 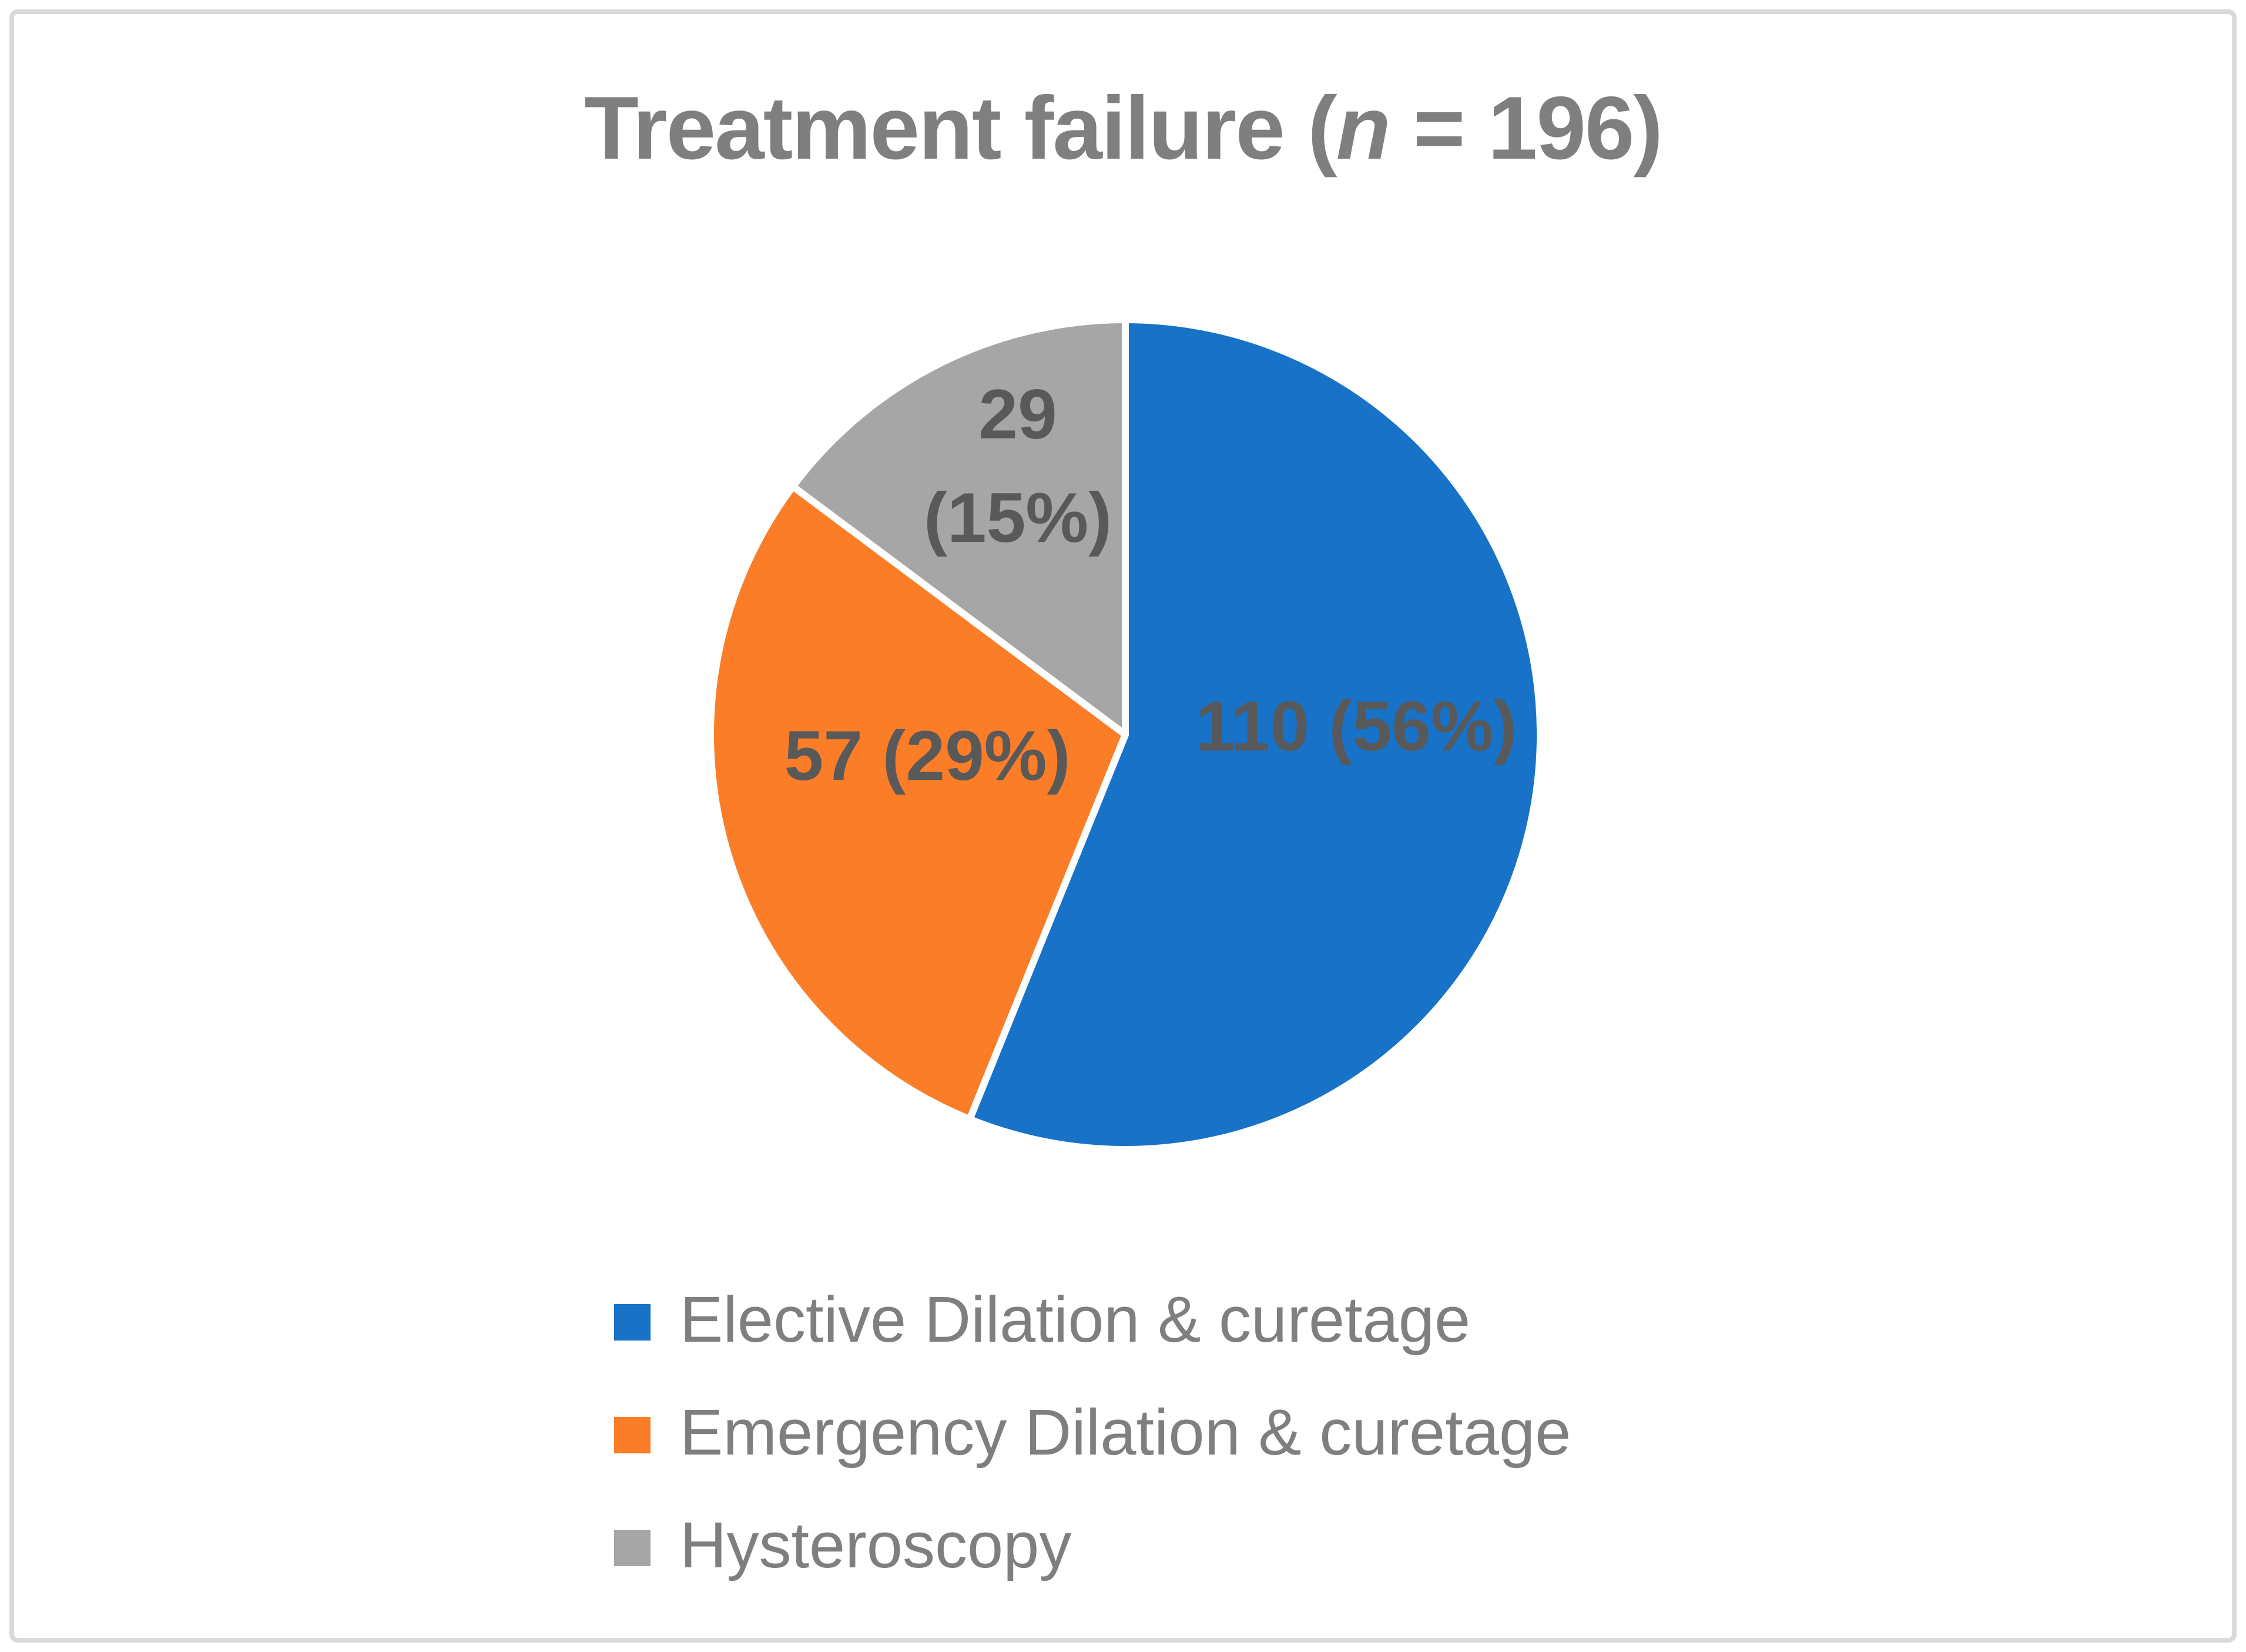 I want to click on chart-title-suffix: = 196), so click(x=1526, y=128).